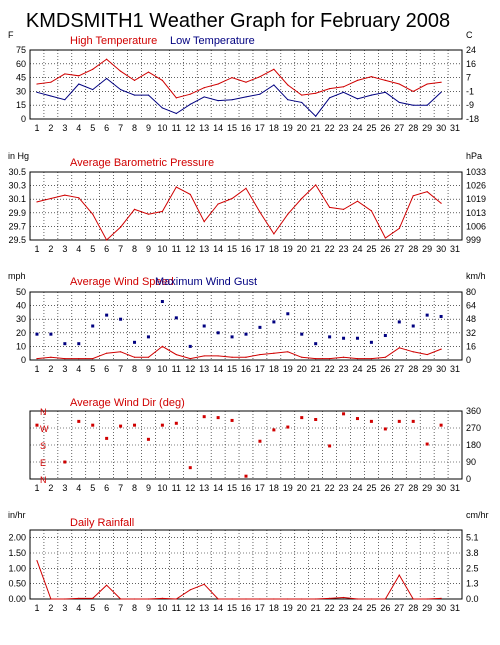  What do you see at coordinates (288, 608) in the screenshot?
I see `x-tick-label: 19` at bounding box center [288, 608].